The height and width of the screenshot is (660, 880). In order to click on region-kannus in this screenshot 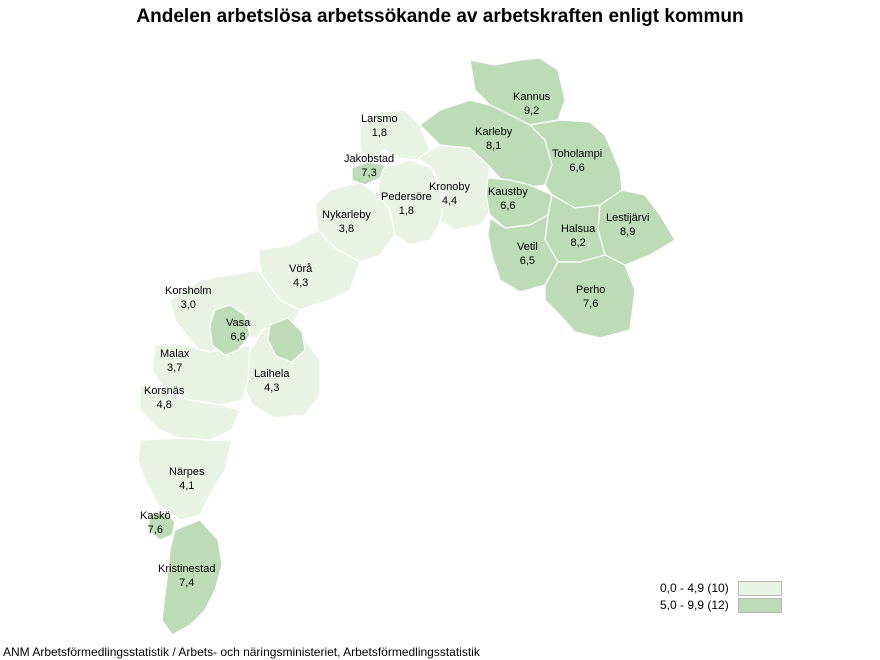, I will do `click(517, 91)`.